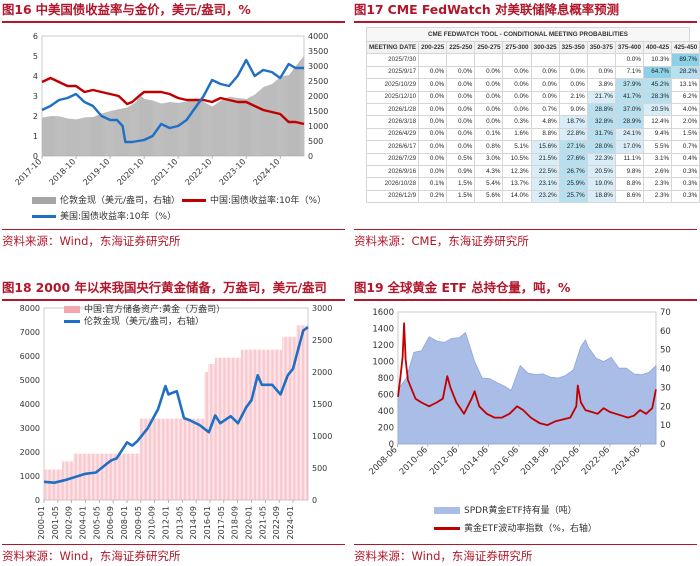  I want to click on fig17-header-cell: 200-225, so click(433, 47).